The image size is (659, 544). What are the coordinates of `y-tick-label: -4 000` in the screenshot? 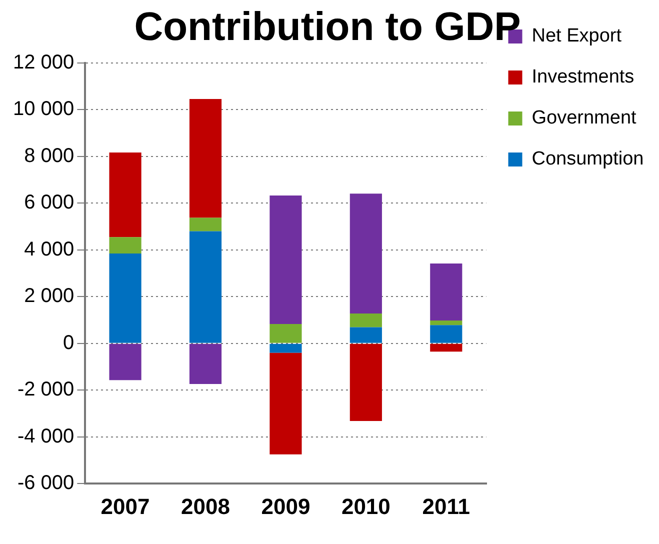 It's located at (45, 436).